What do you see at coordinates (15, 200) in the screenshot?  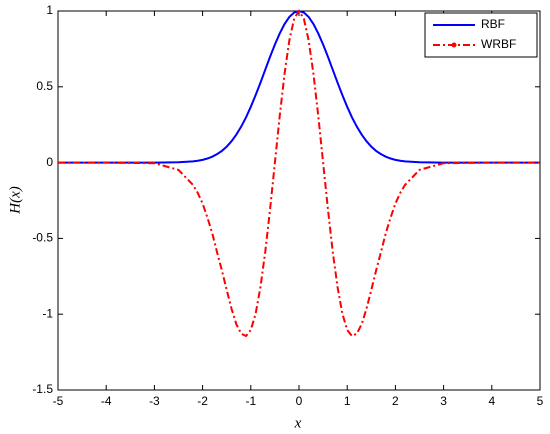 I see `y-axis-label: H(x)` at bounding box center [15, 200].